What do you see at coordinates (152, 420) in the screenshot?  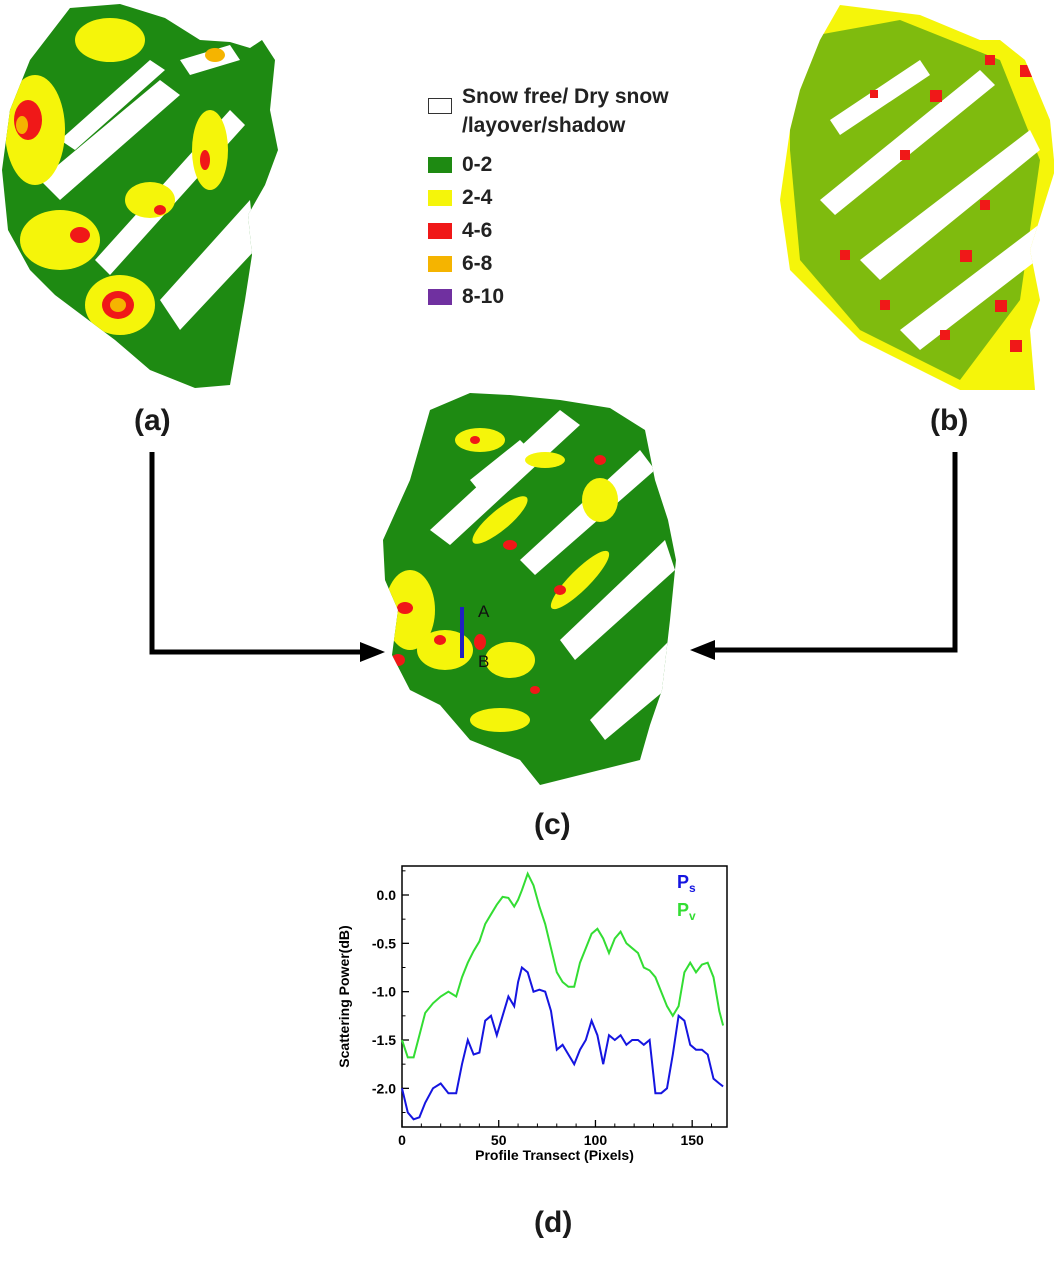 I see `panel-label-a: (a)` at bounding box center [152, 420].